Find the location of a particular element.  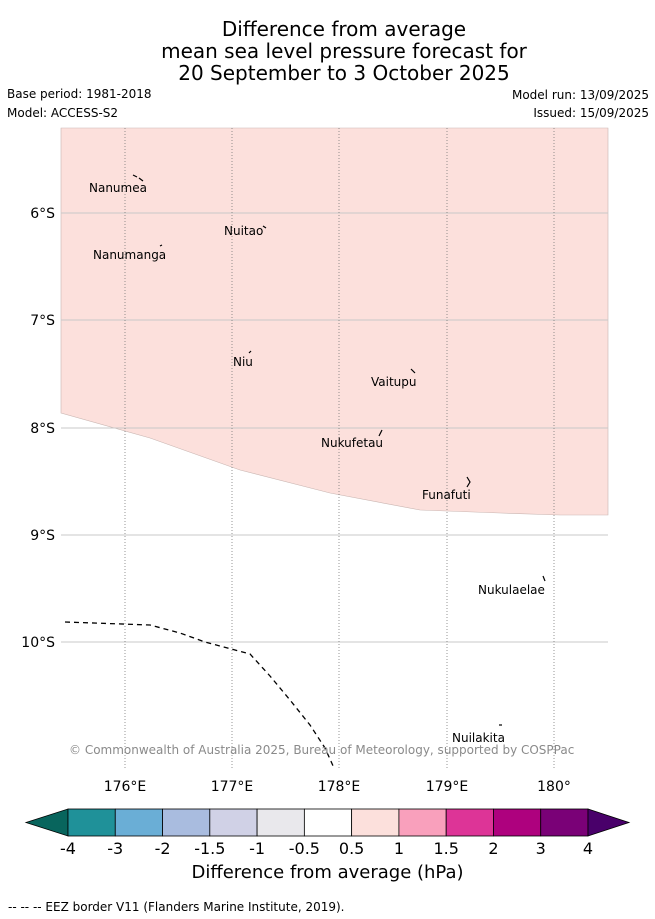

place-label-nanumanga: Nanumanga is located at coordinates (129, 255).